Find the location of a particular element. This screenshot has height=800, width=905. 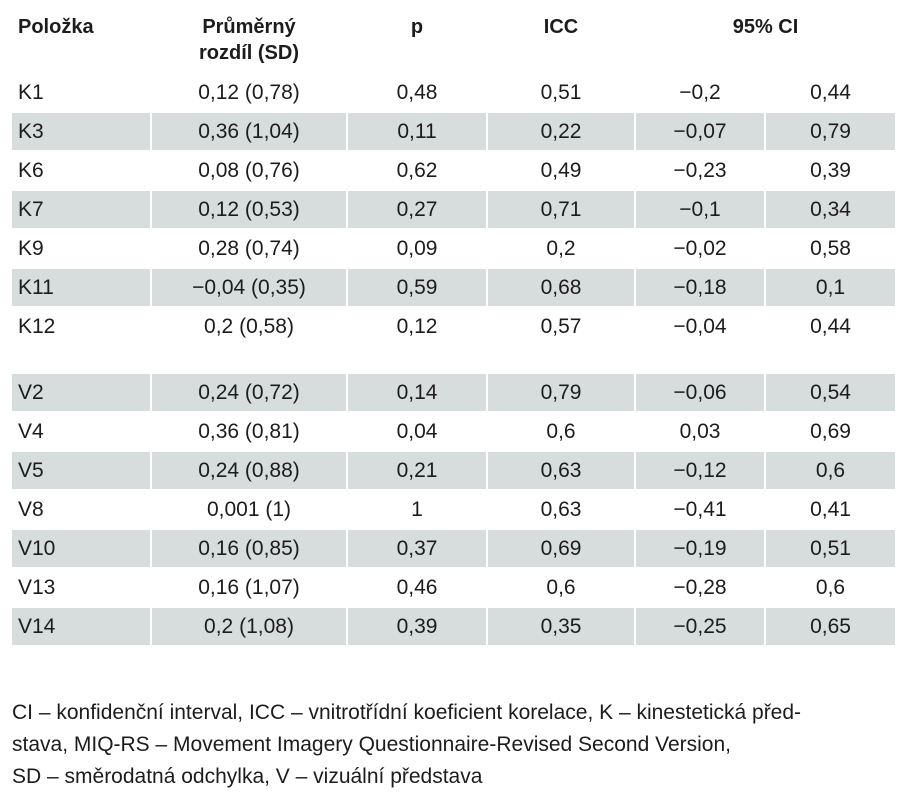

cell-ci-low: −0,04 is located at coordinates (700, 326).